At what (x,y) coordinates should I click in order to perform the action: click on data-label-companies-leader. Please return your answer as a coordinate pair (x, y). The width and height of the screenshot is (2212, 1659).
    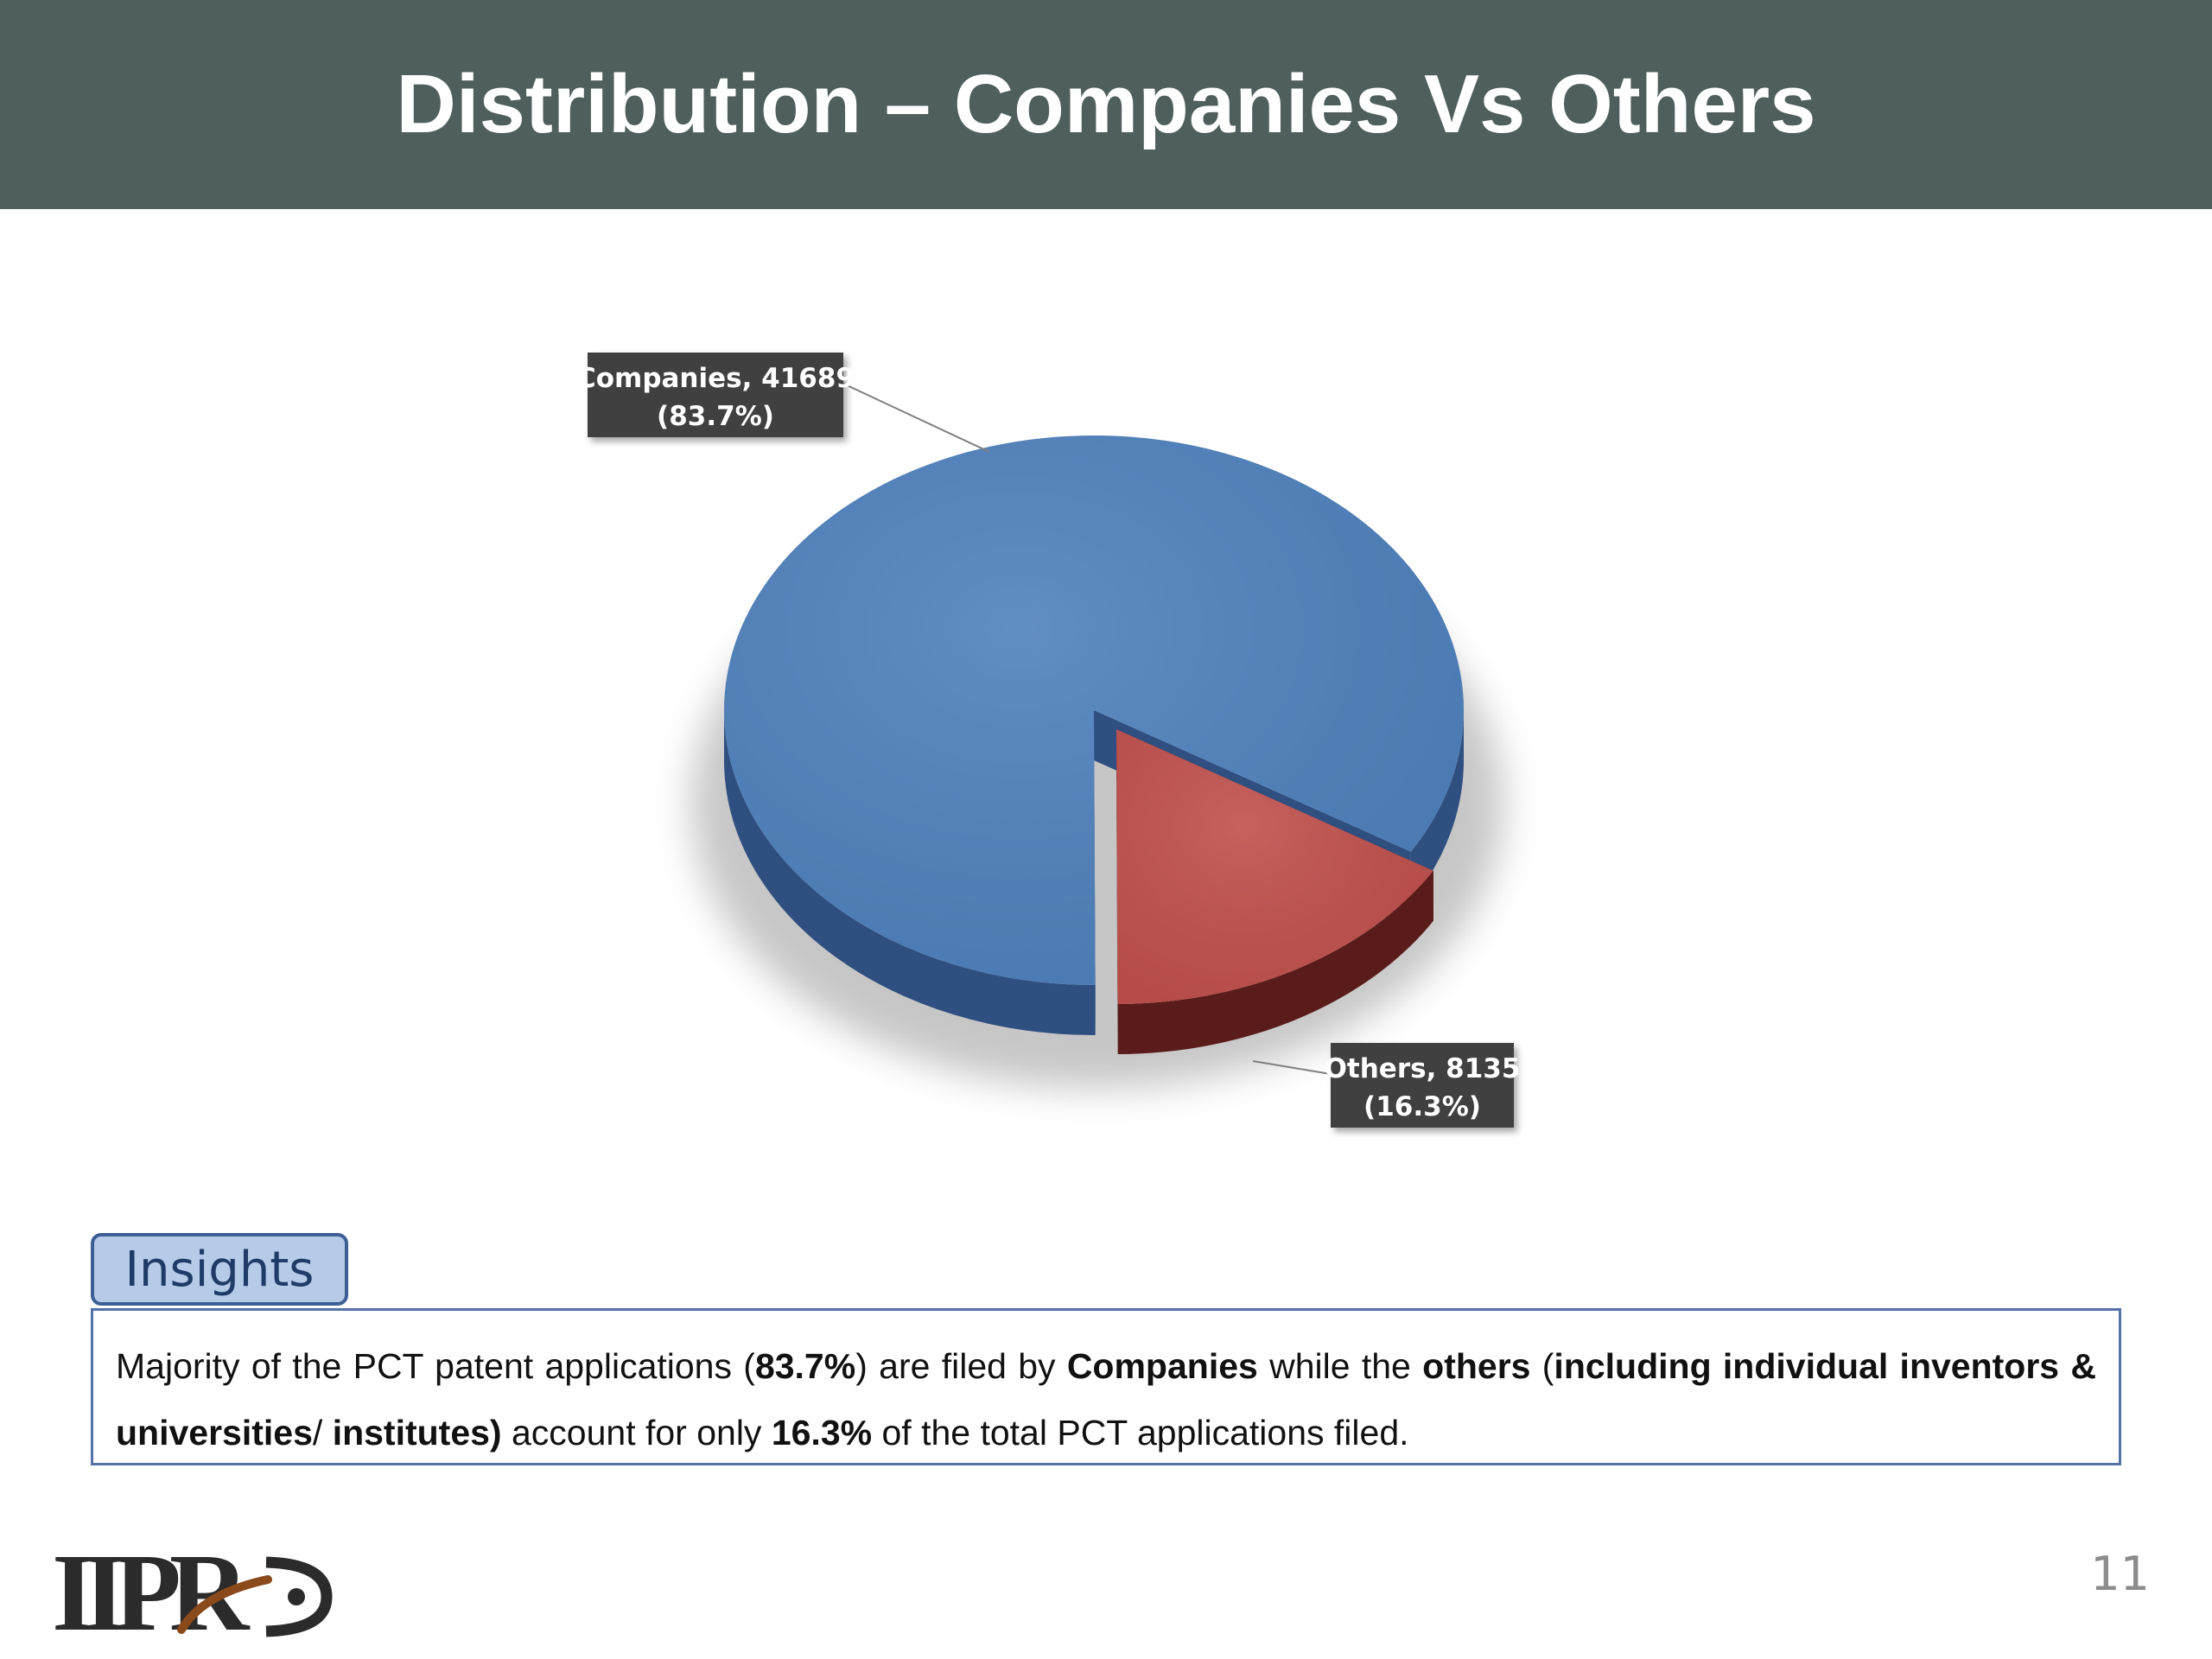
    Looking at the image, I should click on (916, 418).